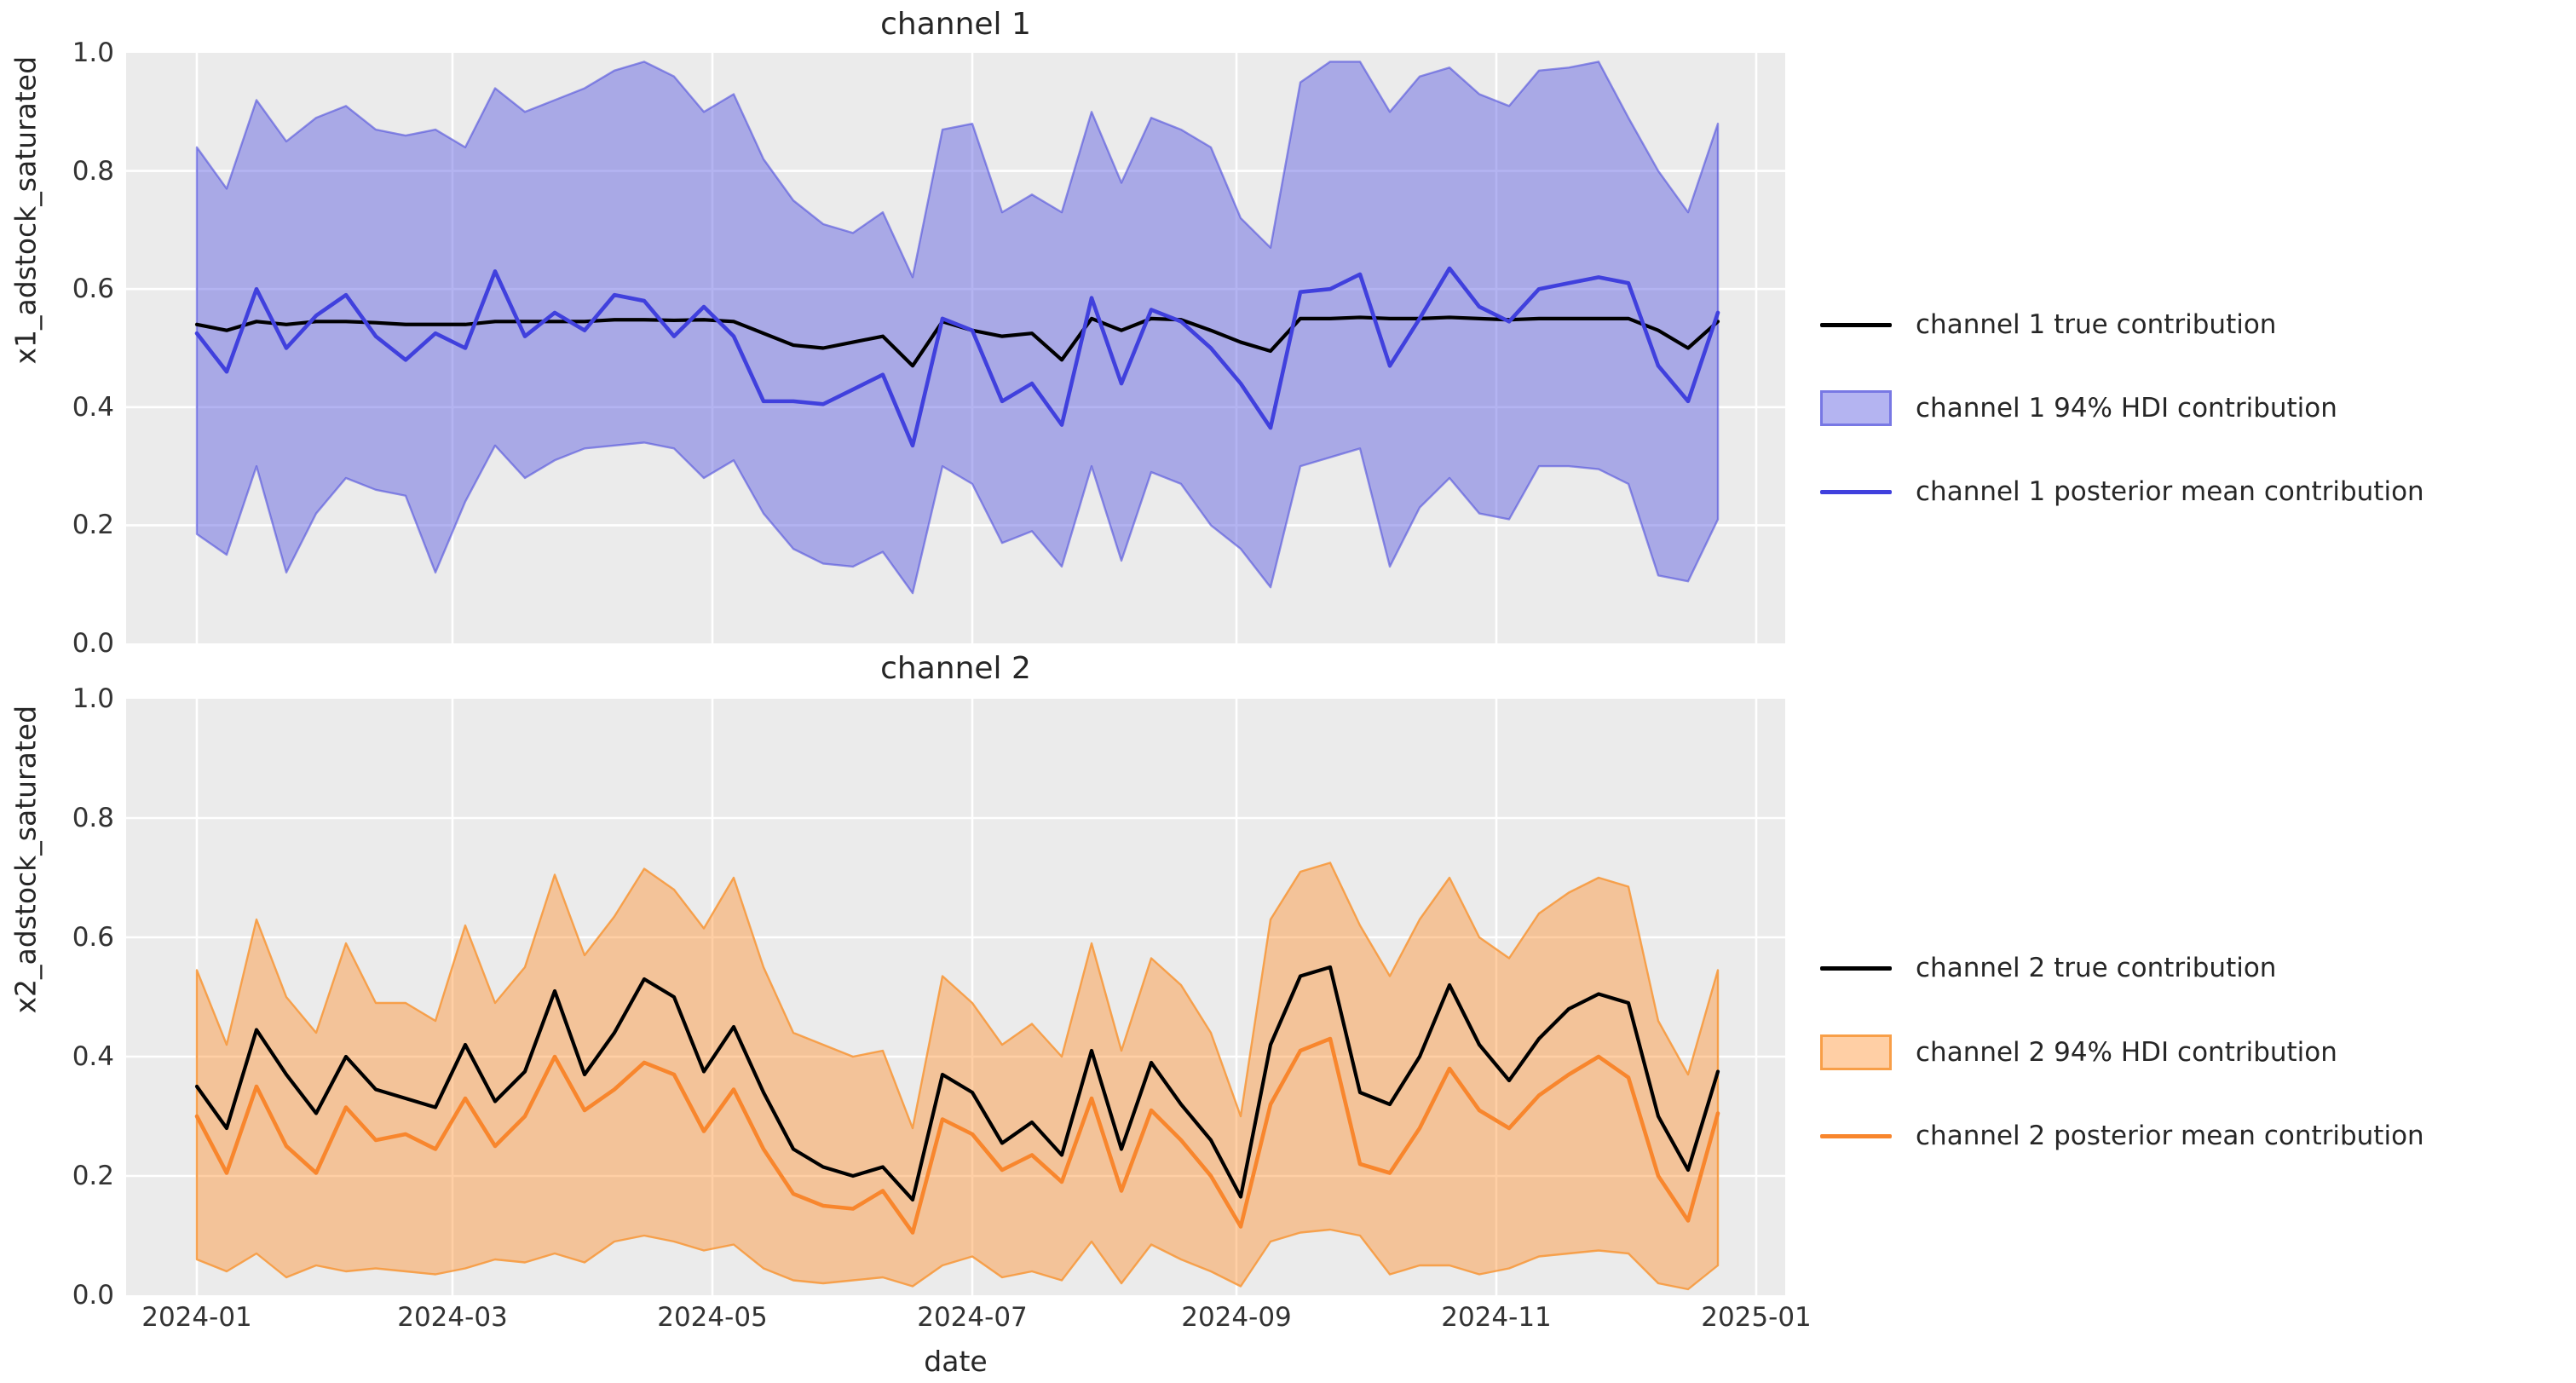 This screenshot has height=1383, width=2576. What do you see at coordinates (956, 1361) in the screenshot?
I see `x-axis-label: date` at bounding box center [956, 1361].